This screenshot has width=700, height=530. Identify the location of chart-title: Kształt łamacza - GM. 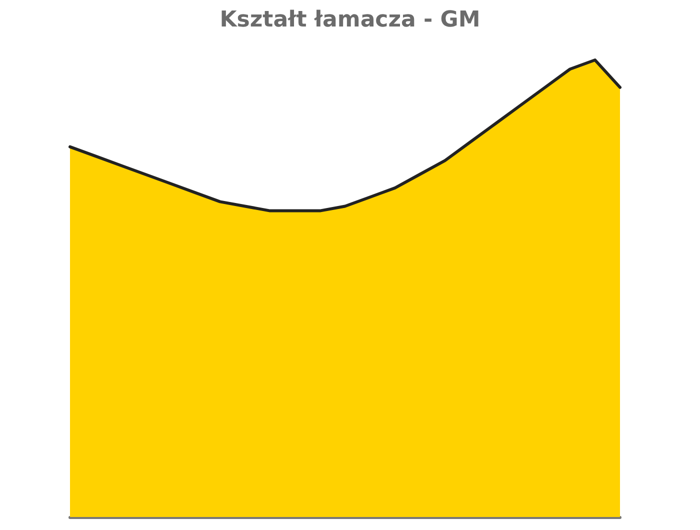
(350, 20).